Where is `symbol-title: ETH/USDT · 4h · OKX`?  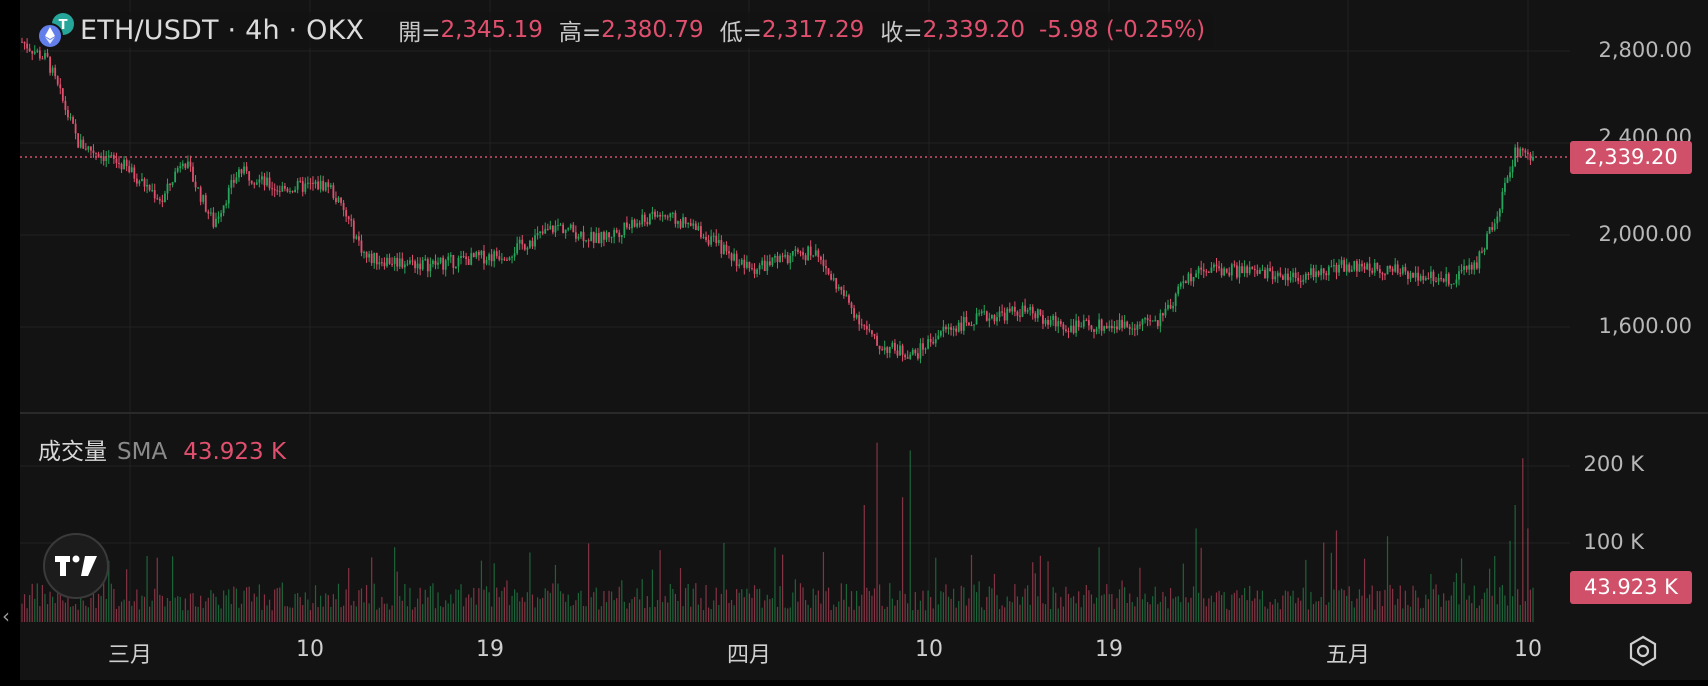 symbol-title: ETH/USDT · 4h · OKX is located at coordinates (222, 30).